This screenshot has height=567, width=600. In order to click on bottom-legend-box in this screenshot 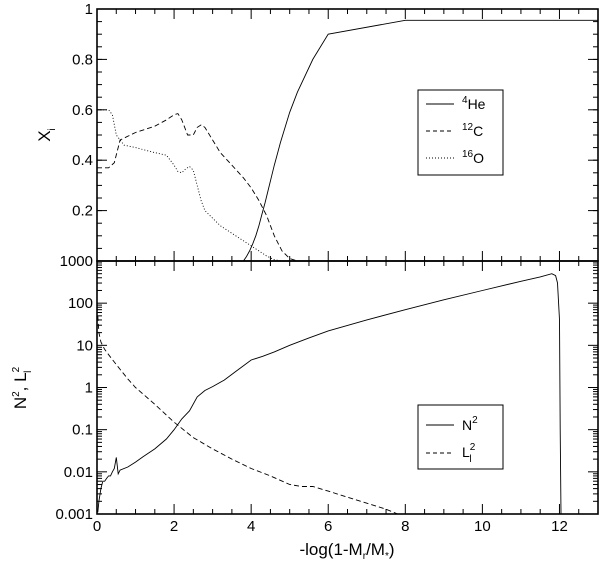, I will do `click(460, 437)`.